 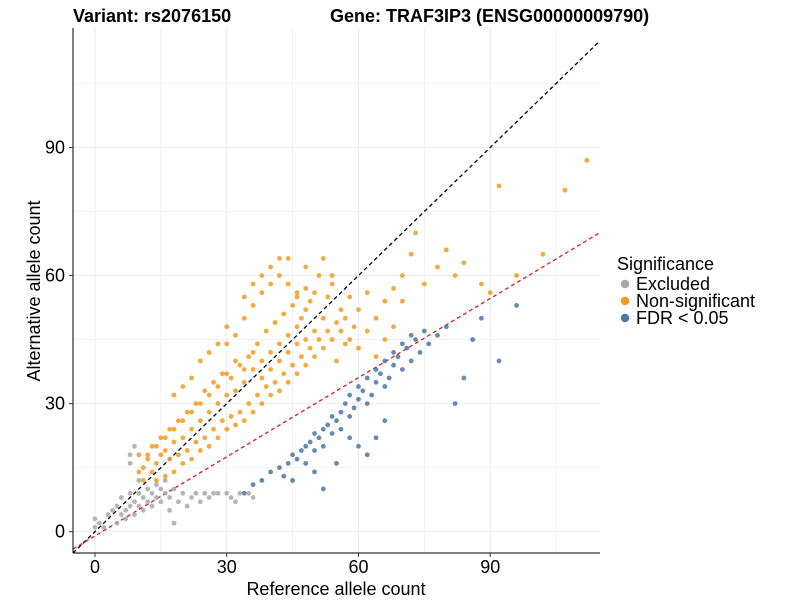 I want to click on legend-swatch-excluded, so click(x=625, y=284).